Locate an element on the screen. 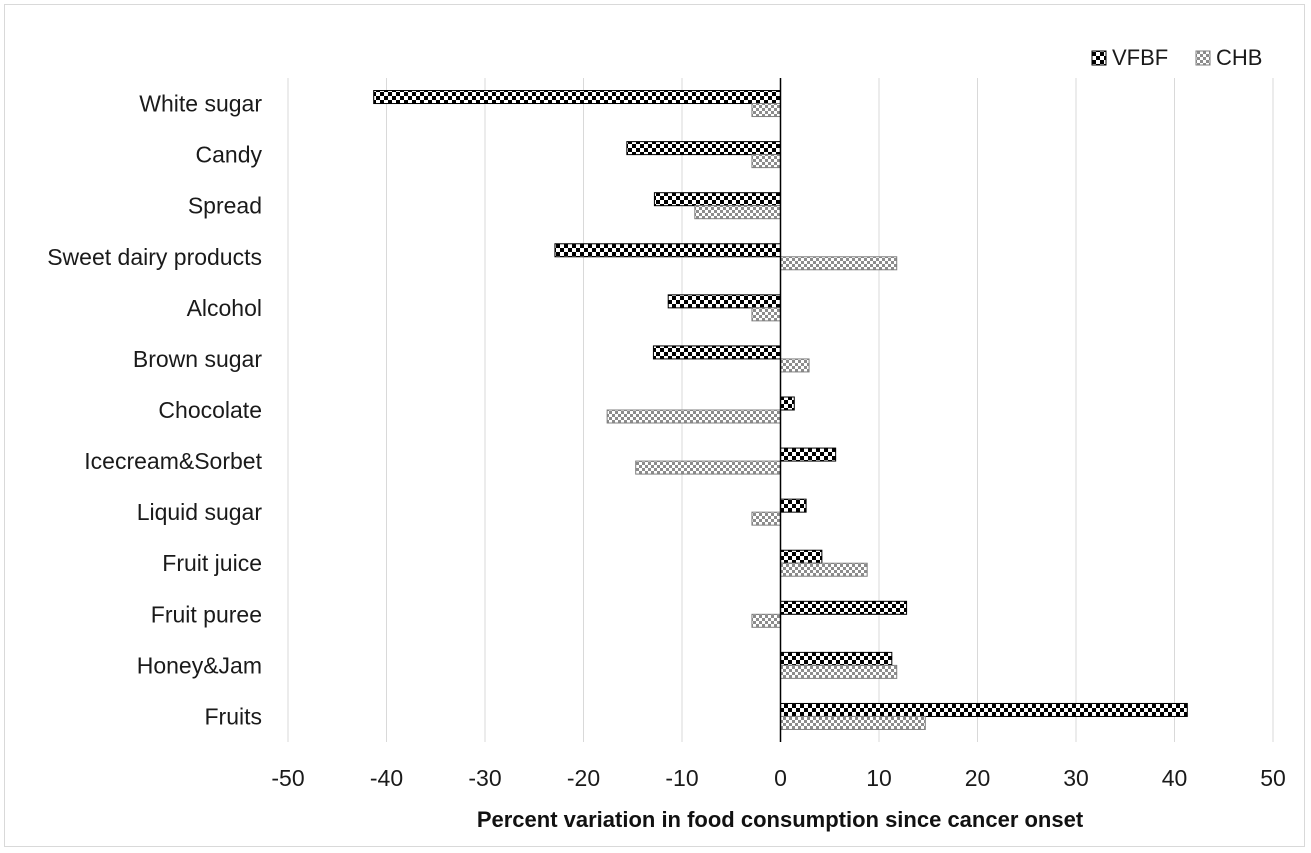  category-label: Spread is located at coordinates (225, 206).